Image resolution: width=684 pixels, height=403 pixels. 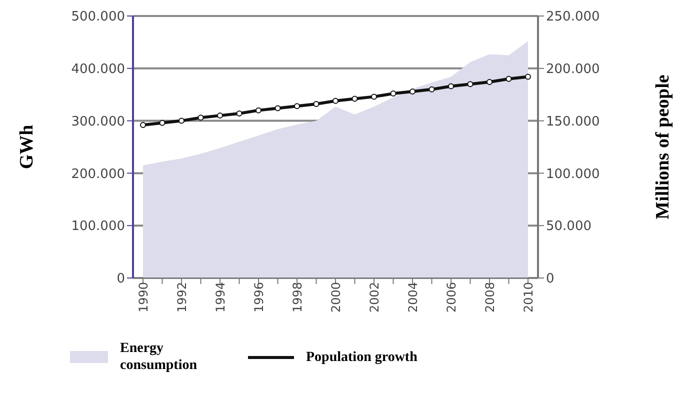 I want to click on x-tick-label: 2000, so click(x=336, y=297).